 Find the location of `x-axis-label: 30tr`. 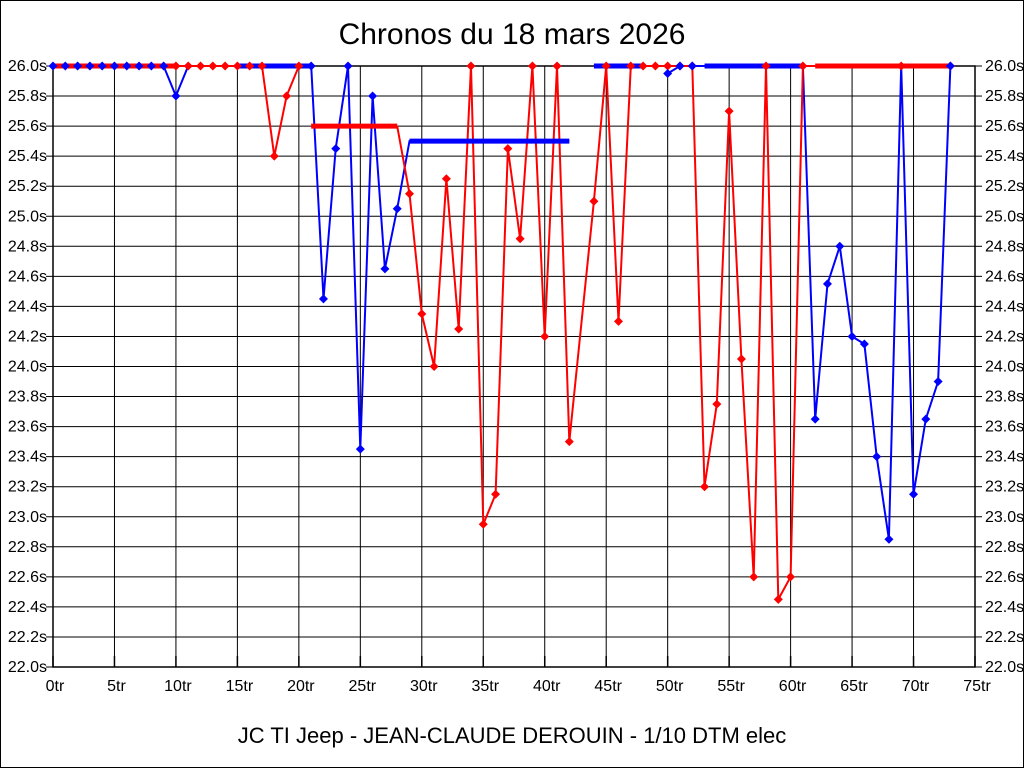

x-axis-label: 30tr is located at coordinates (424, 686).